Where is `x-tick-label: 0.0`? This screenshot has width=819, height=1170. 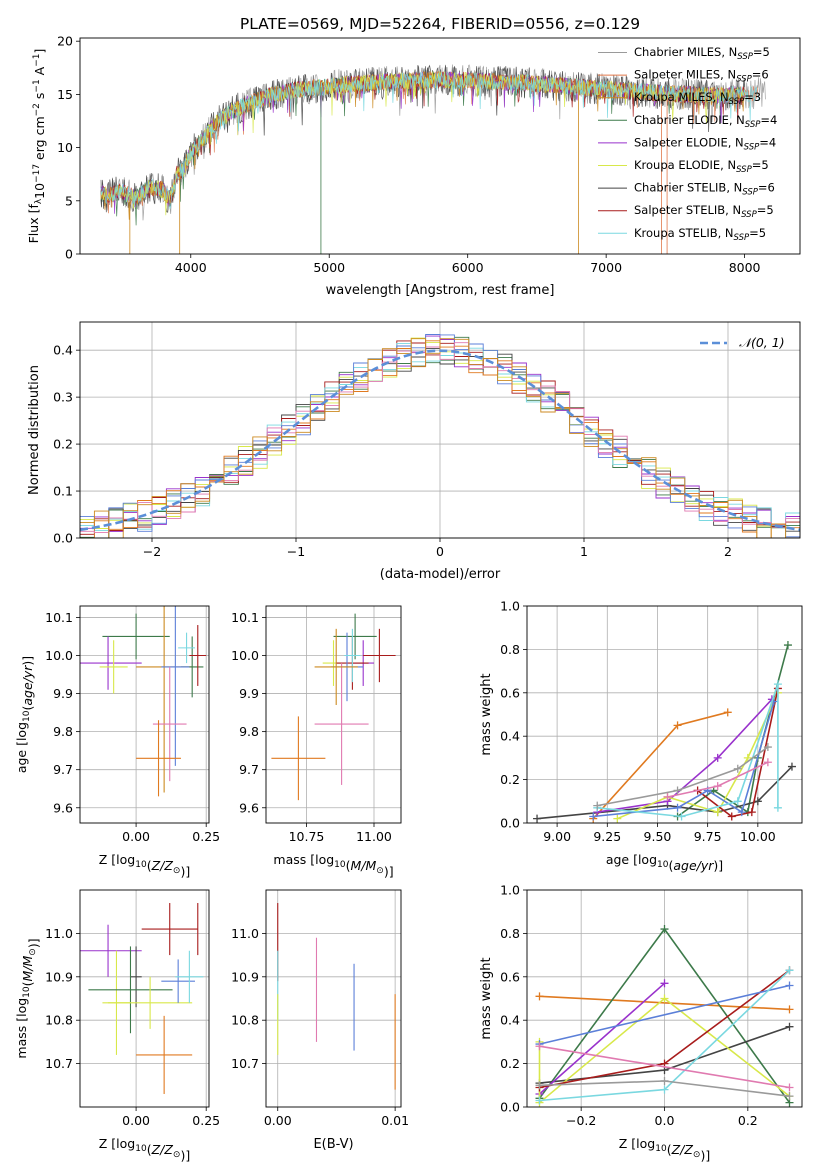
x-tick-label: 0.0 is located at coordinates (665, 1120).